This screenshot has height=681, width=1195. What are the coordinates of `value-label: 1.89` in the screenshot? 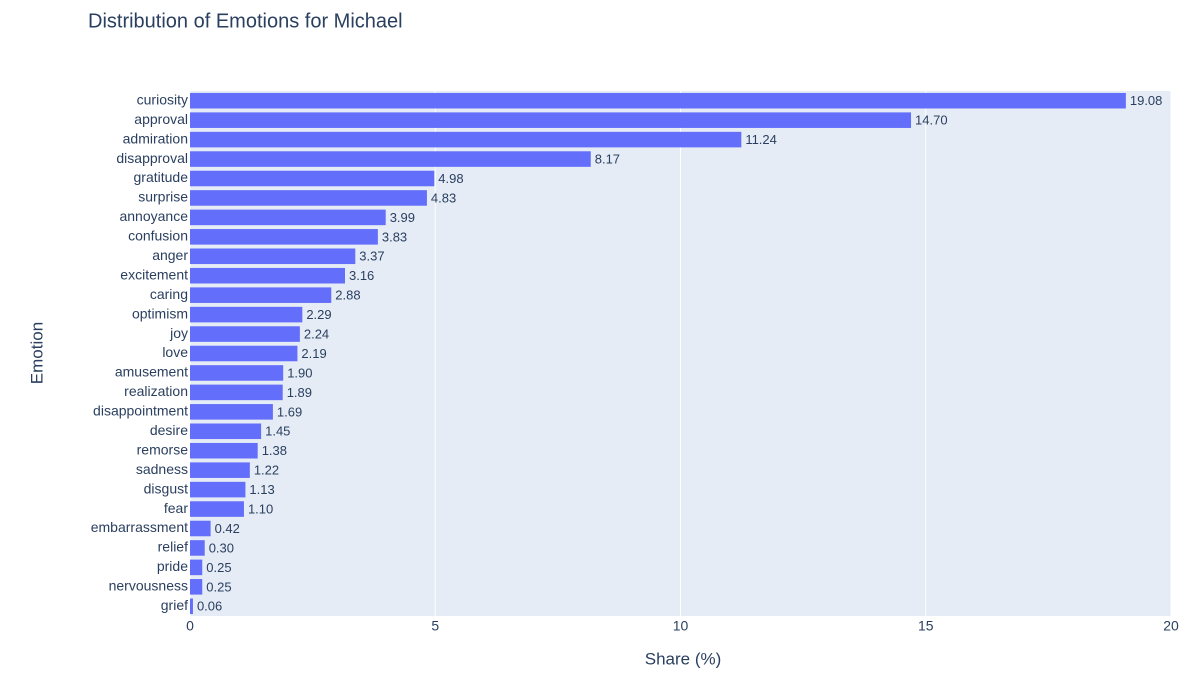 It's located at (299, 392).